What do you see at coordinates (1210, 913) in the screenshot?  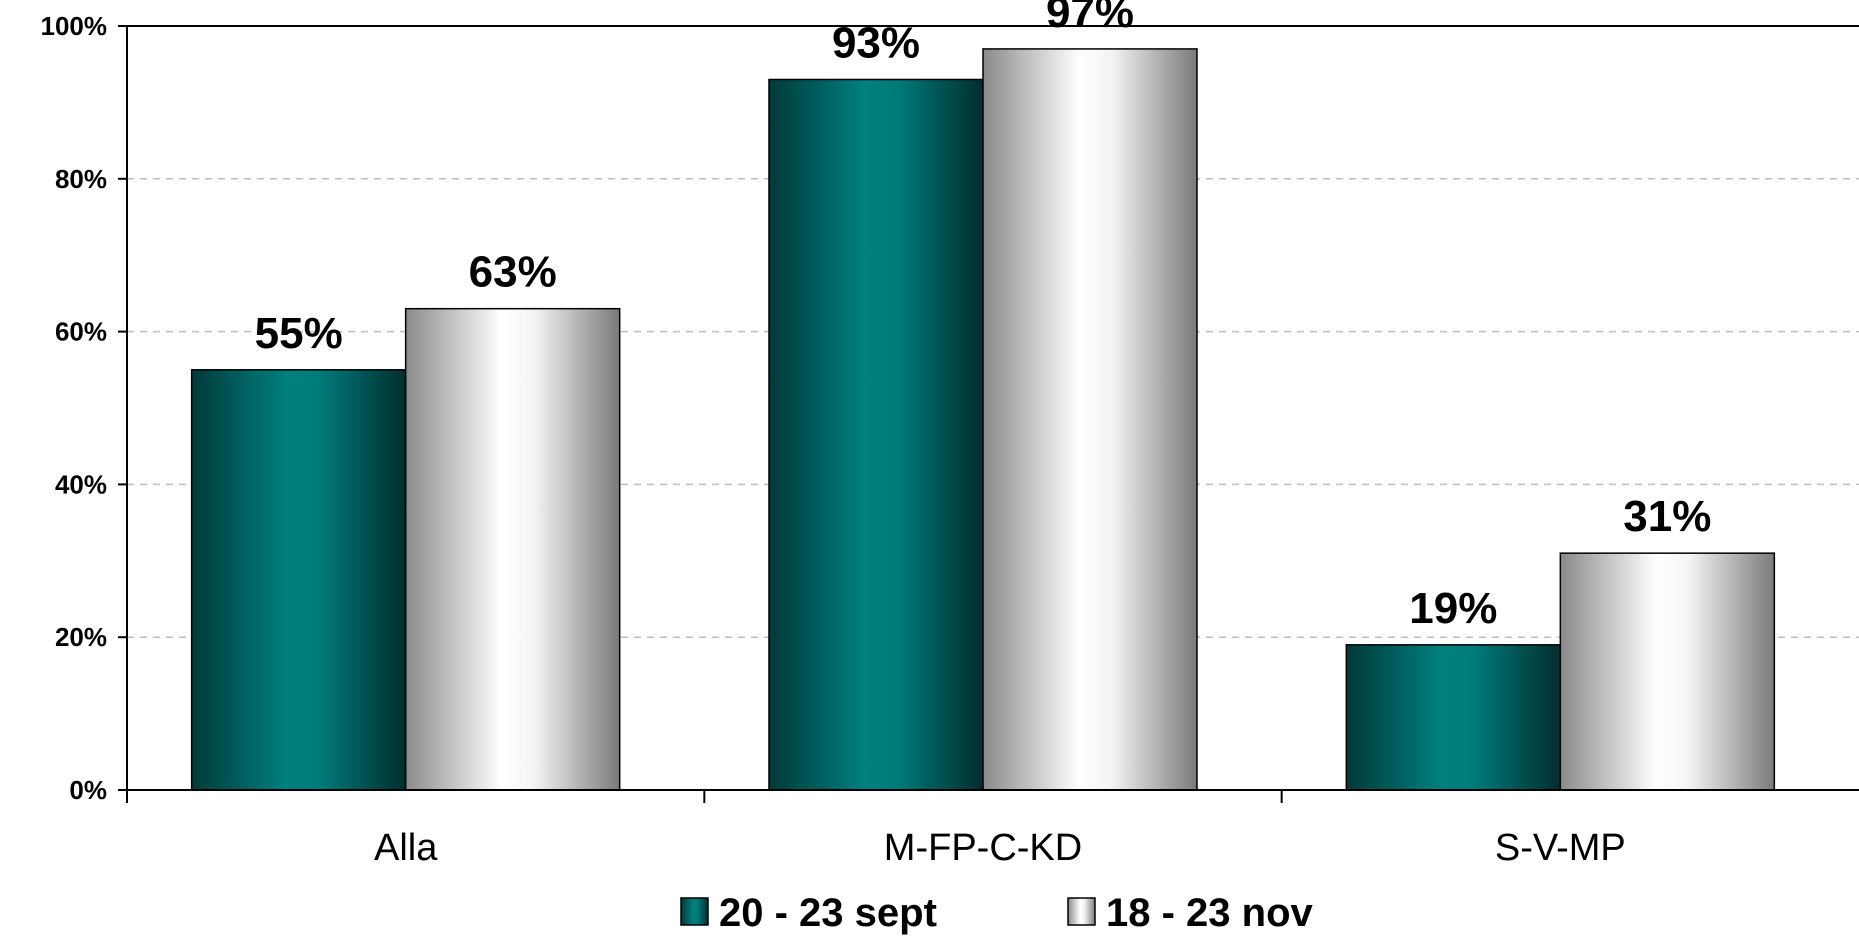 I see `legend-label: 18 - 23 nov` at bounding box center [1210, 913].